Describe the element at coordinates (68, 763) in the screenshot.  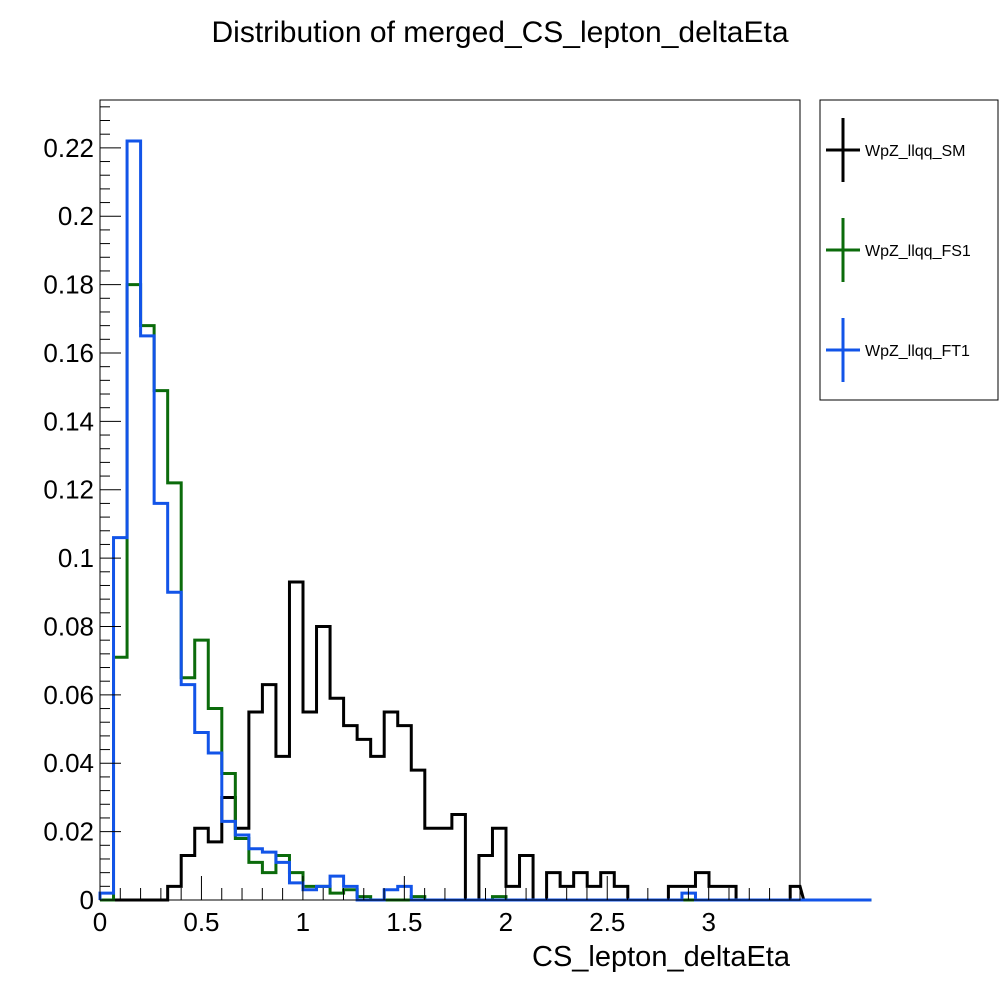
I see `y-tick-label: 0.04` at that location.